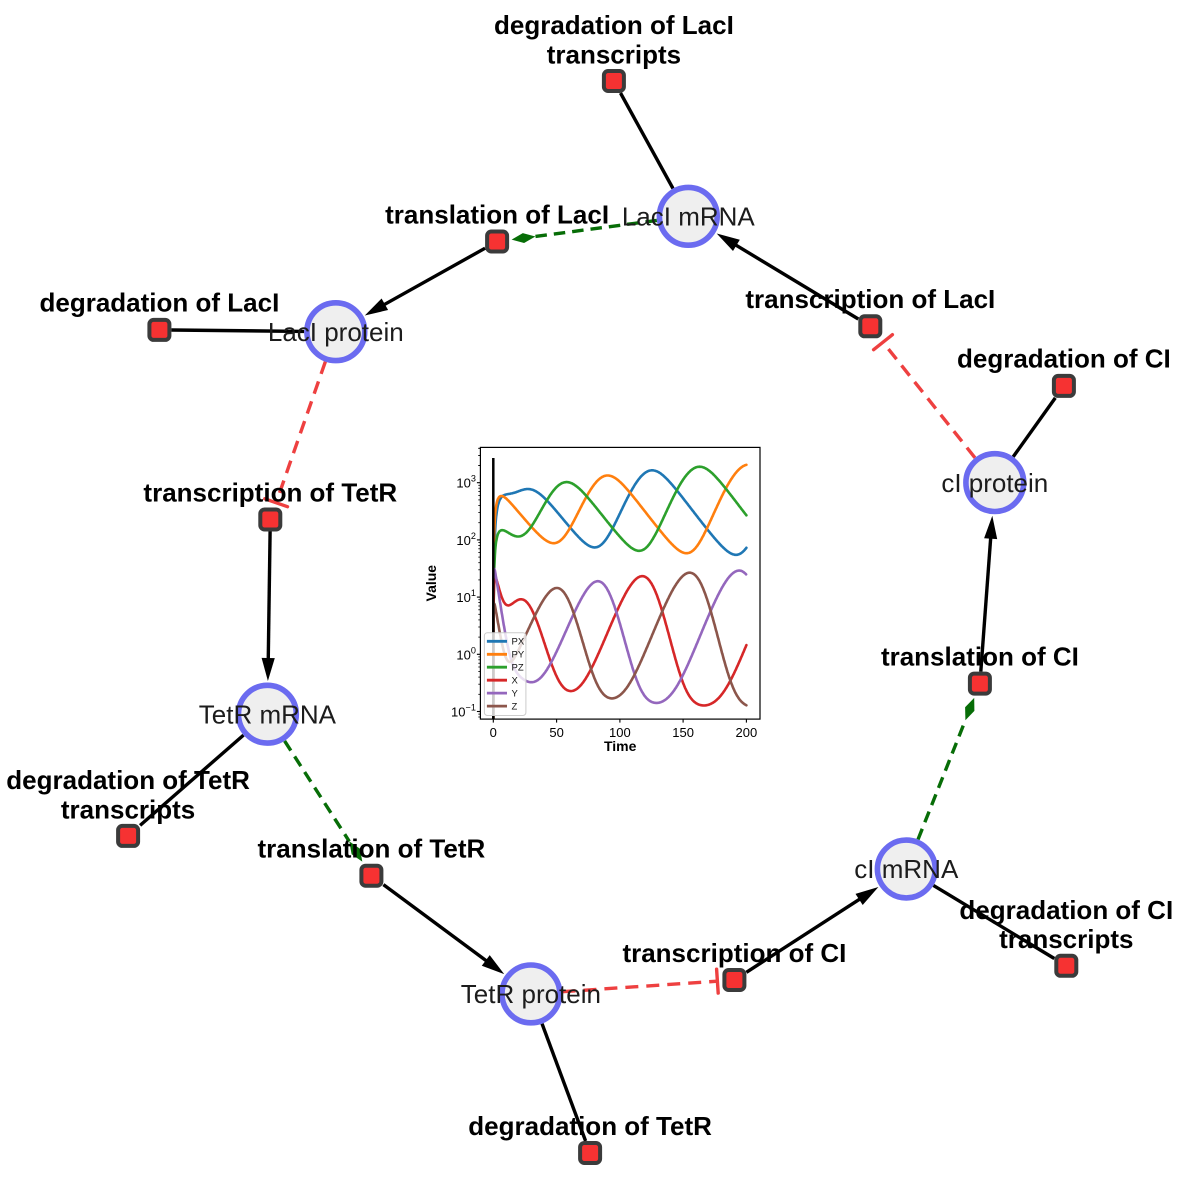 The image size is (1189, 1200). I want to click on svg-text: PZ, so click(518, 668).